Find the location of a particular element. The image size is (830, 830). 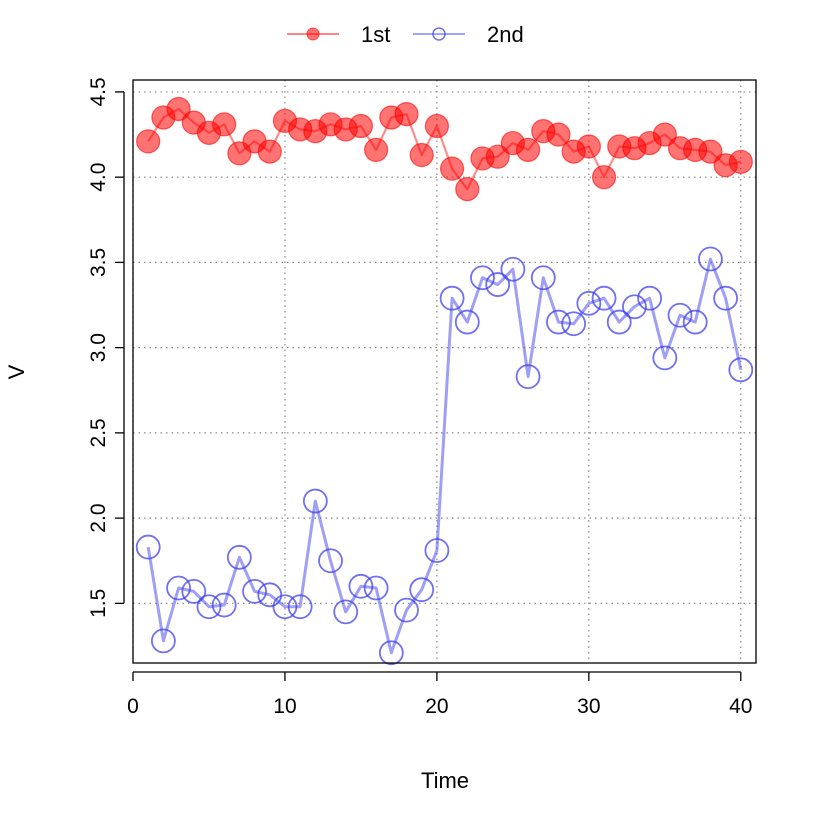

x-tick-label: 40 is located at coordinates (740, 706).